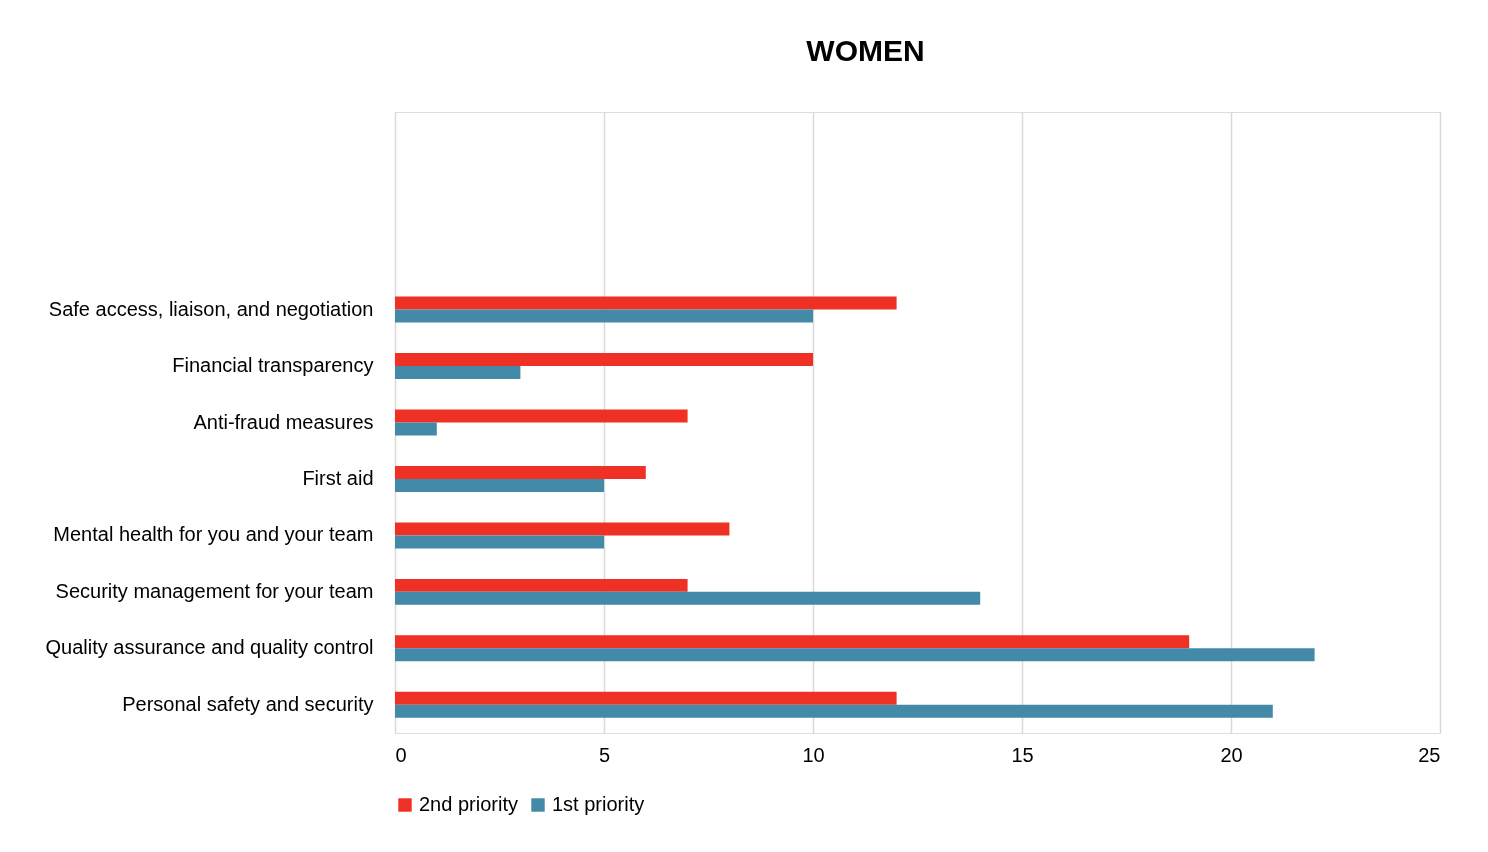  What do you see at coordinates (213, 534) in the screenshot?
I see `y-tick-label: Mental health for you and your team` at bounding box center [213, 534].